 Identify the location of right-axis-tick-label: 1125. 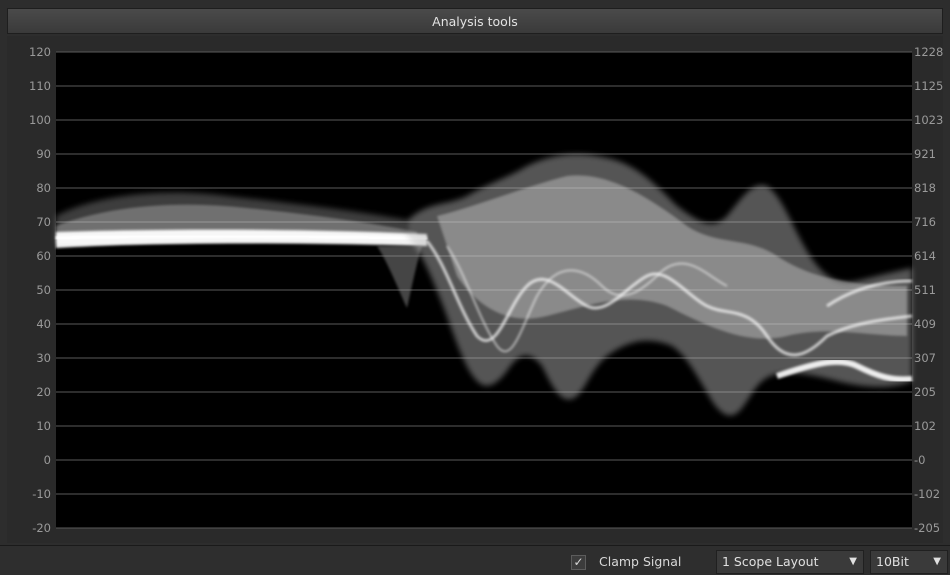
(928, 86).